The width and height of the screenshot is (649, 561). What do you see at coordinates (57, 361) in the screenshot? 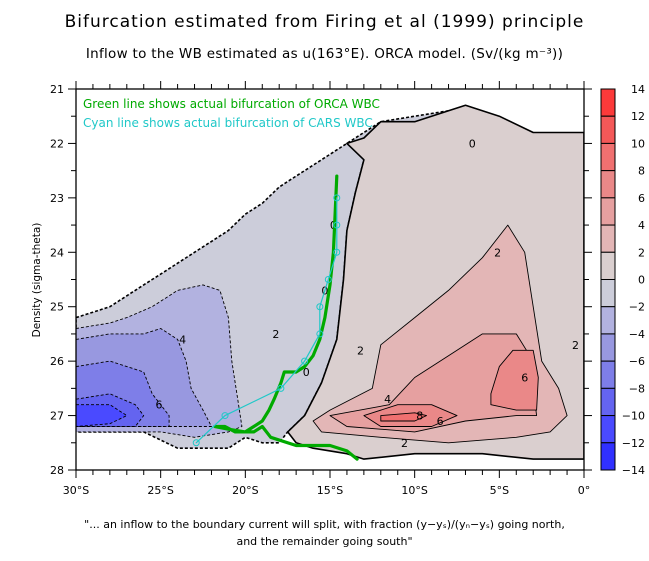
I see `y-tick-label: 26` at bounding box center [57, 361].